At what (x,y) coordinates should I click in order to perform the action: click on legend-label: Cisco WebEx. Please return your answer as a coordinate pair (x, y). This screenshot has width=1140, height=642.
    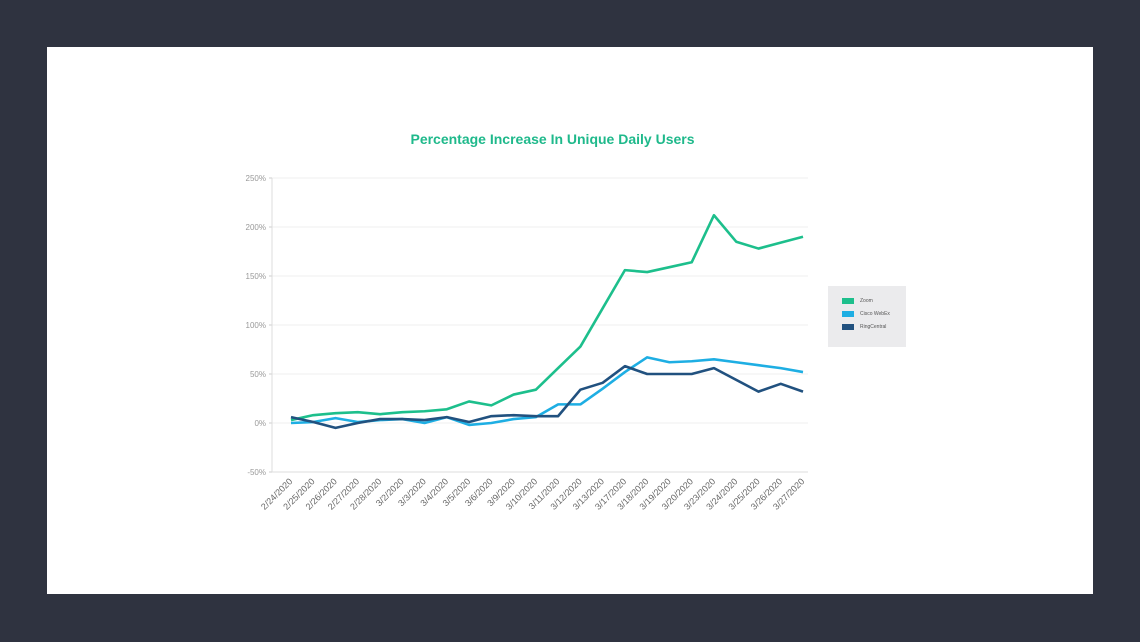
    Looking at the image, I should click on (875, 314).